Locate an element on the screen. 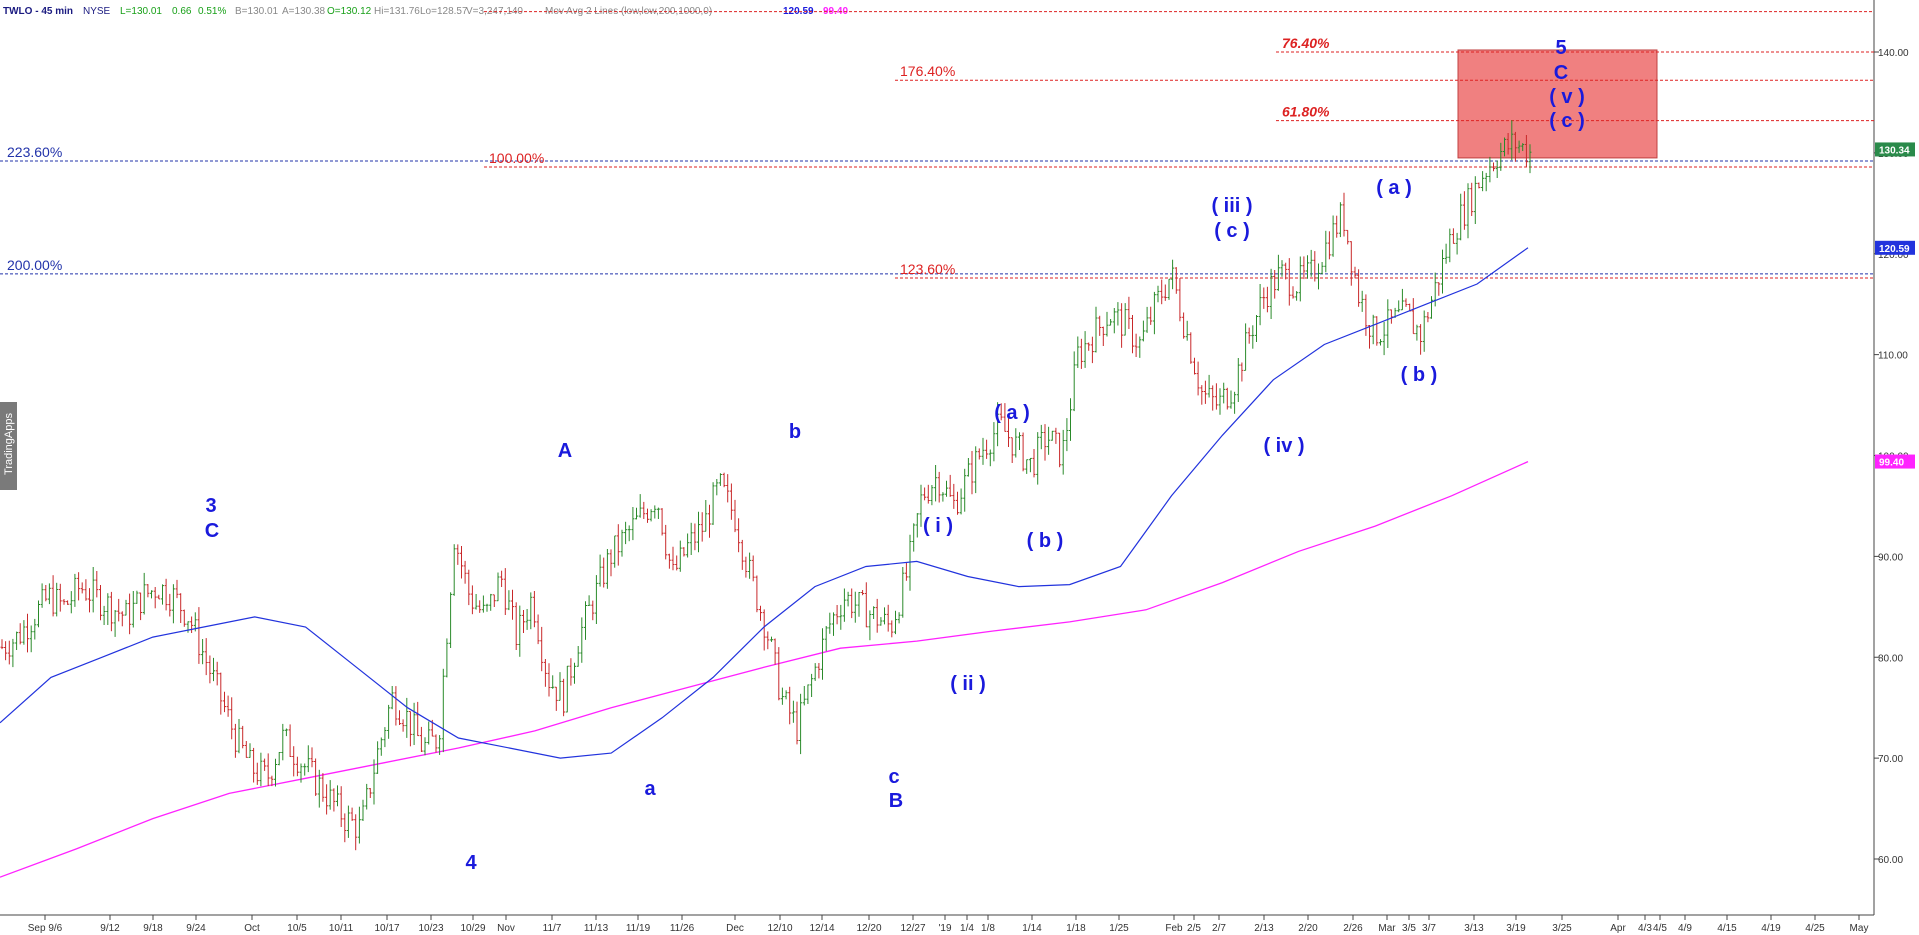 The height and width of the screenshot is (935, 1919). wave-label: 5 is located at coordinates (1560, 48).